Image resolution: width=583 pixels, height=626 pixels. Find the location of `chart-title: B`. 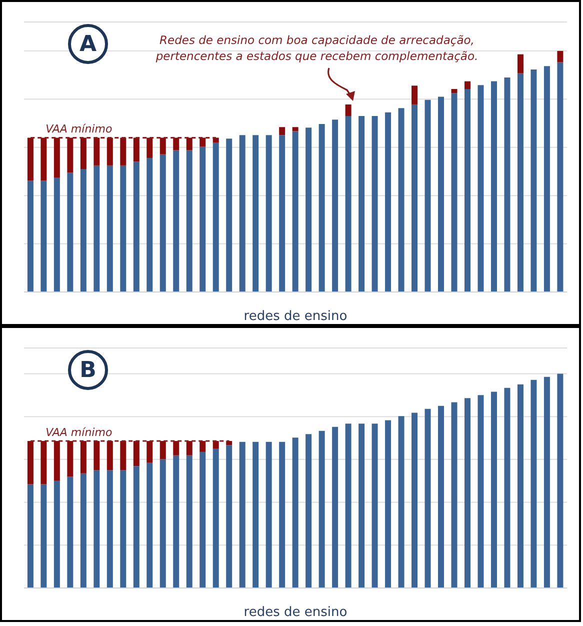

chart-title: B is located at coordinates (88, 370).